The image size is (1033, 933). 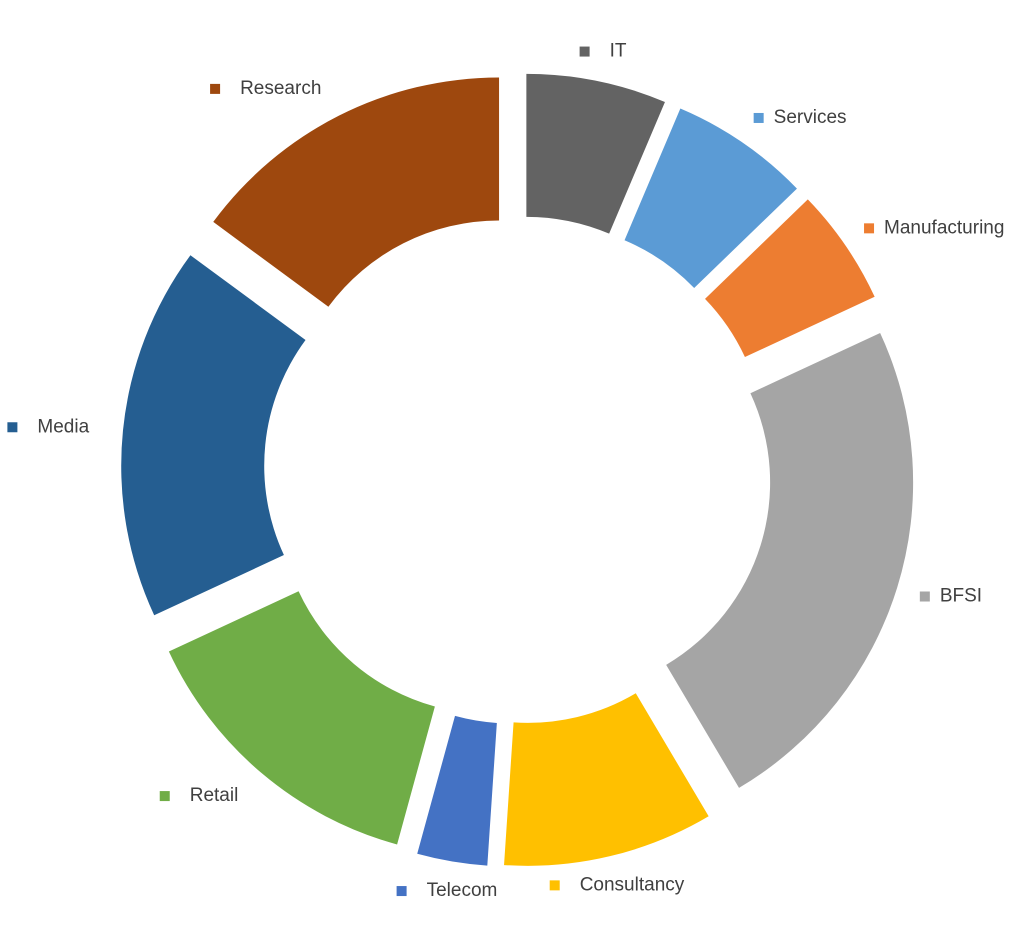 I want to click on slice-manufacturing, so click(x=790, y=278).